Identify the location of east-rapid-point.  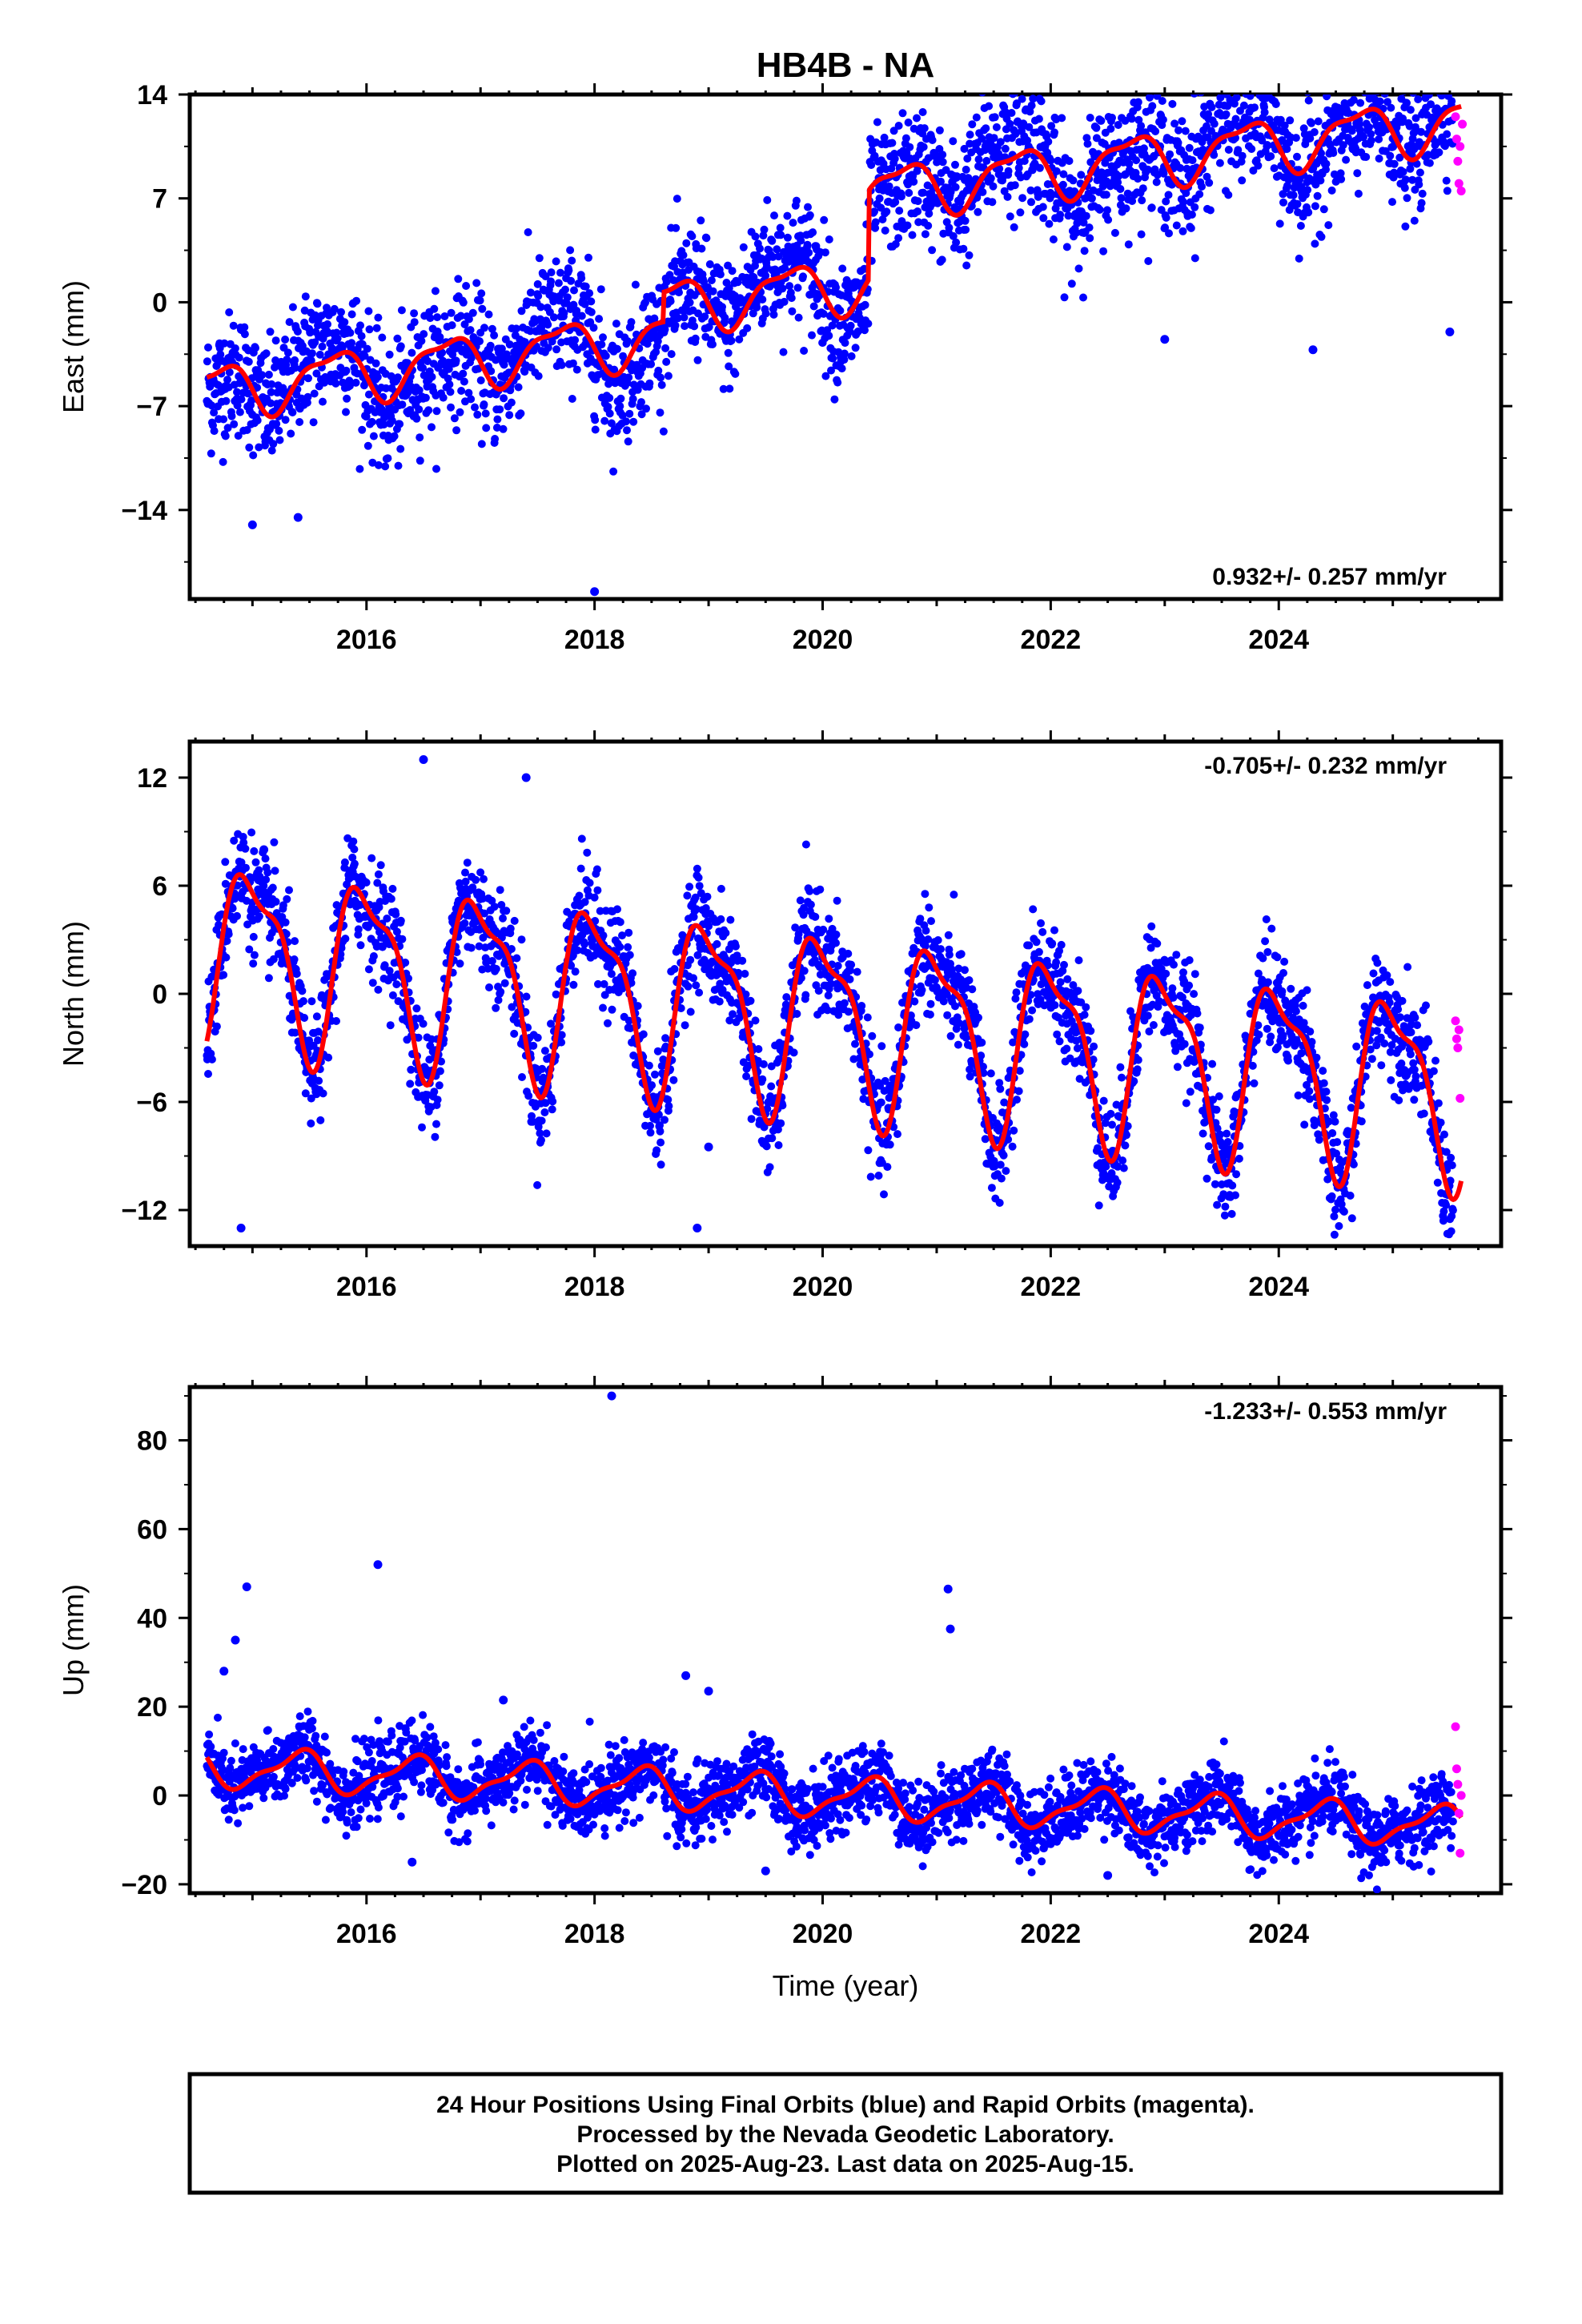
(1457, 139).